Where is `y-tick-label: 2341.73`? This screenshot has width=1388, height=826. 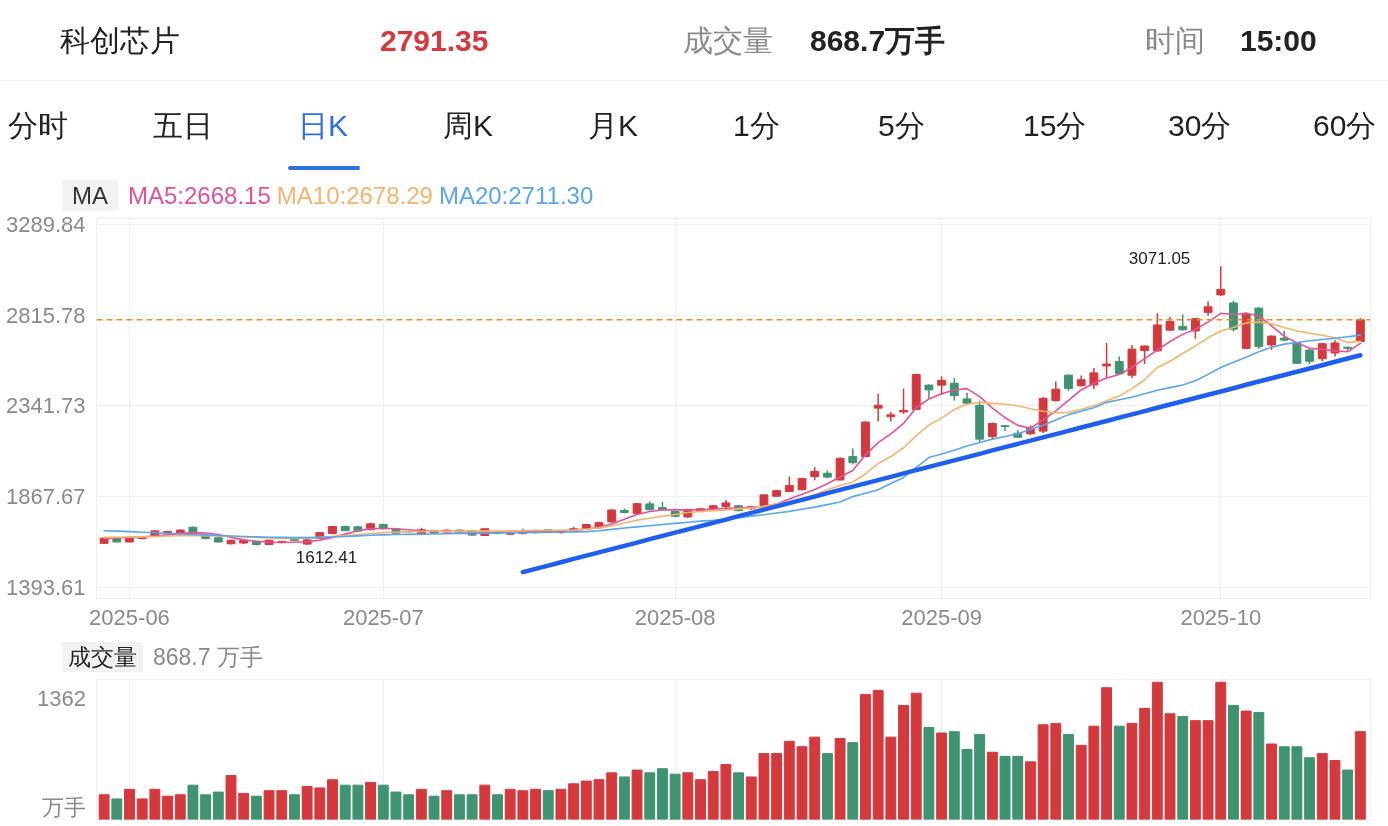
y-tick-label: 2341.73 is located at coordinates (45, 406).